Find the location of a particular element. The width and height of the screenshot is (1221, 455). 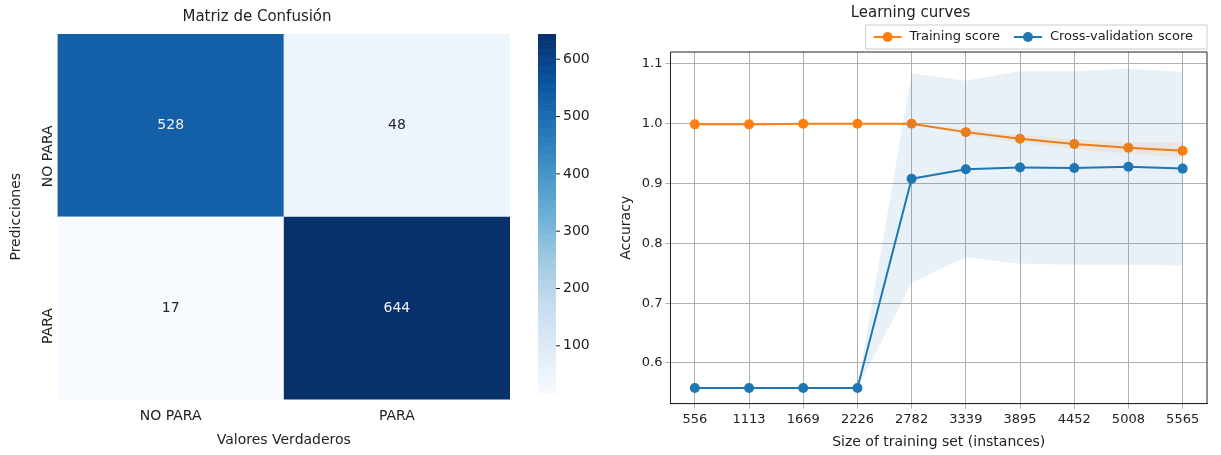

data-label: 528 is located at coordinates (171, 123).